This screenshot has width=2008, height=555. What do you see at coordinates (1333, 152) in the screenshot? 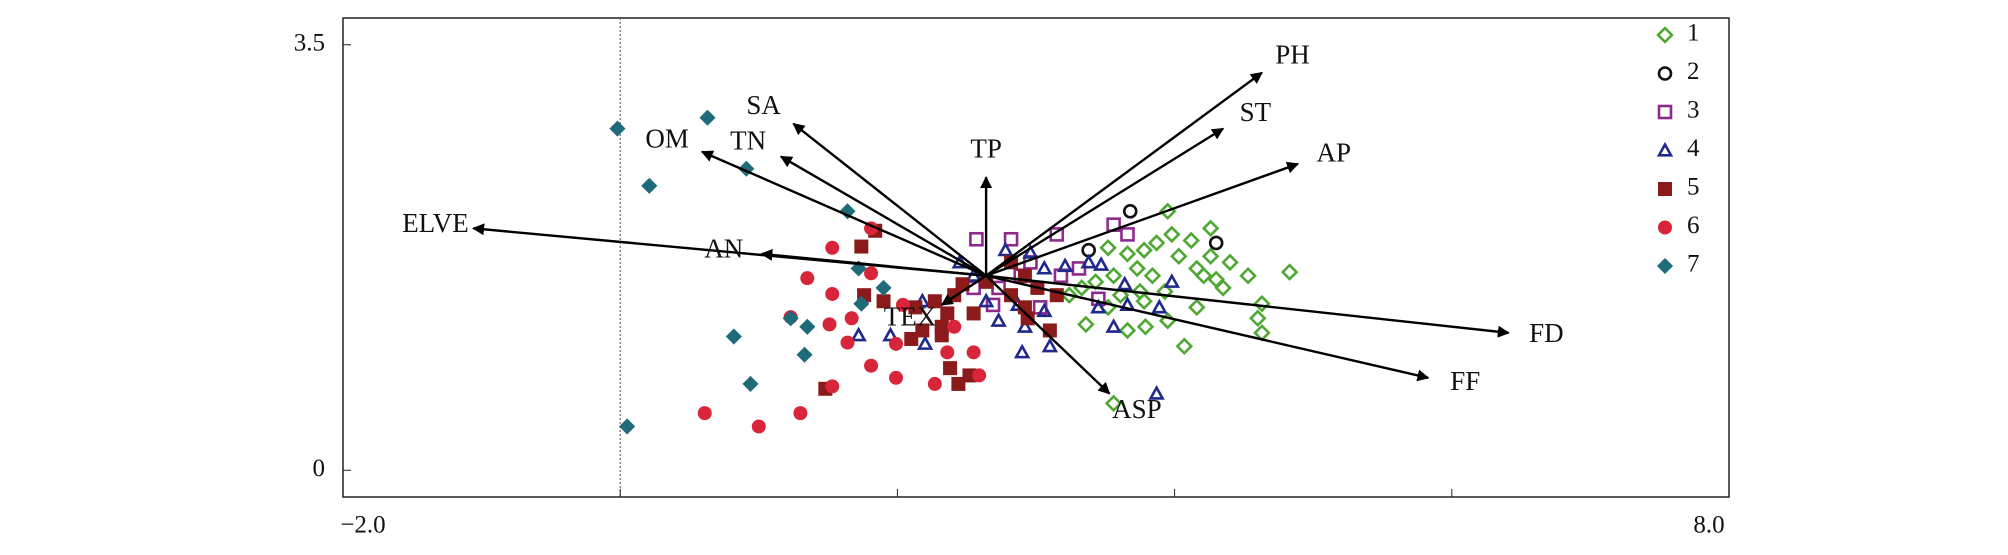
I see `vector-label: AP` at bounding box center [1333, 152].